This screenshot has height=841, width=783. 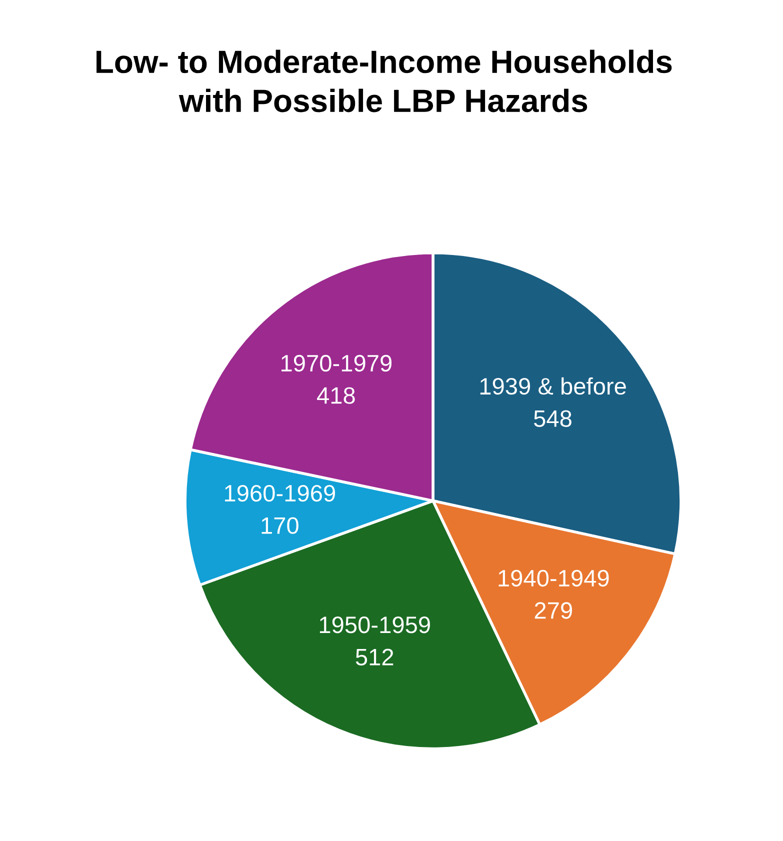 I want to click on chart-title: Low- to Moderate-Income Households with Possible LBP Hazards, so click(x=384, y=81).